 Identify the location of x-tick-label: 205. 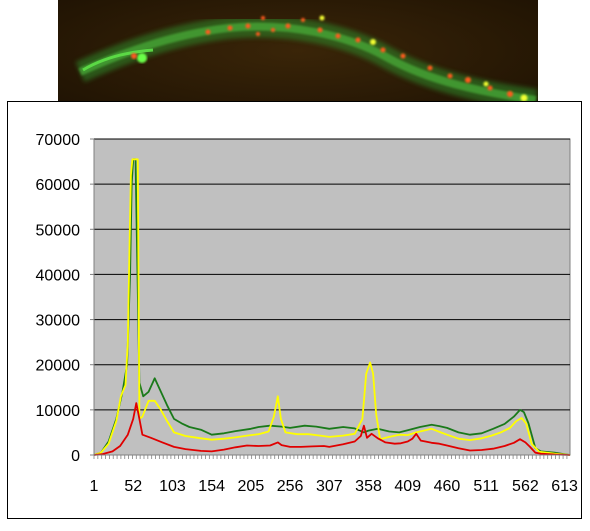
(251, 486).